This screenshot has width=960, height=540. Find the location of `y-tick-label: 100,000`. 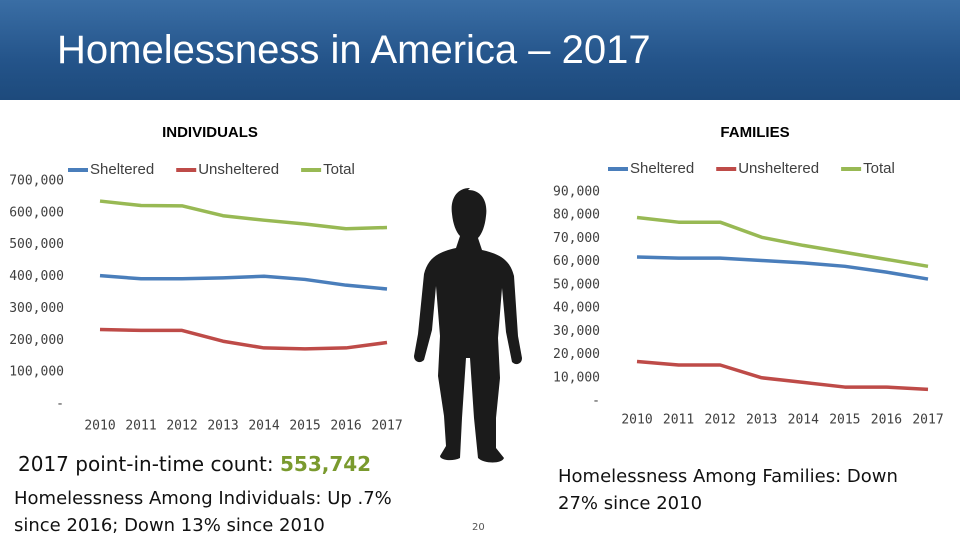

y-tick-label: 100,000 is located at coordinates (36, 372).